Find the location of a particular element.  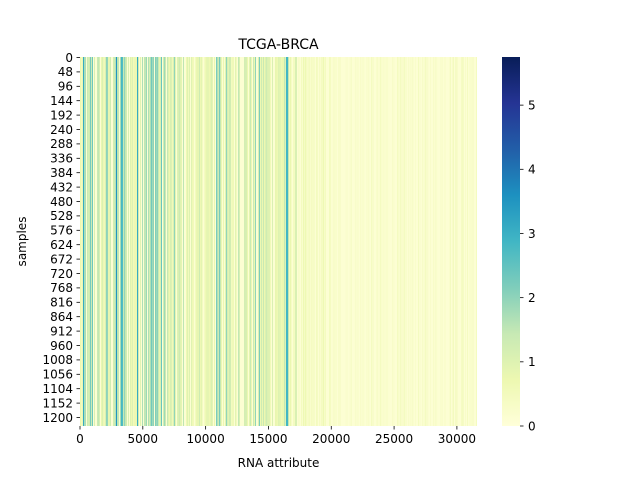

colorbar-tick-label: 1 is located at coordinates (532, 362).